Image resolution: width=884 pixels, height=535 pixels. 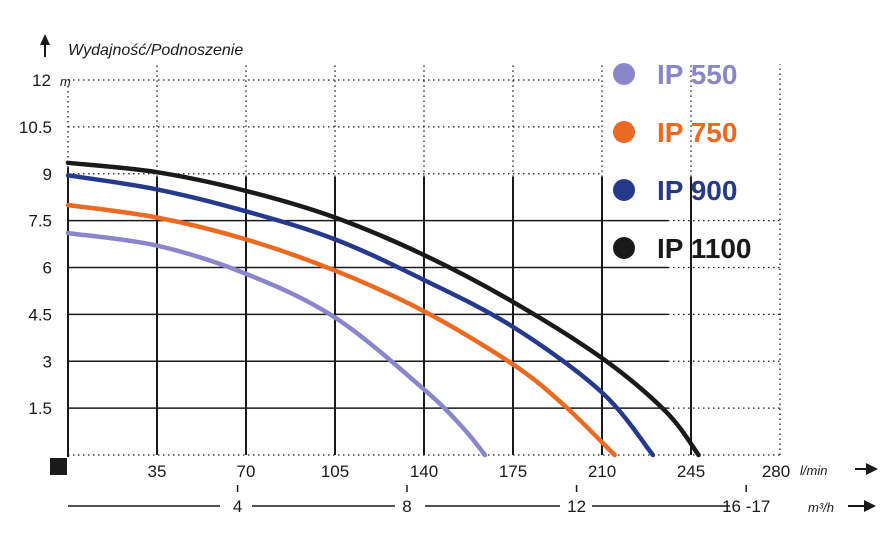 What do you see at coordinates (513, 471) in the screenshot?
I see `x-tick-label: 175` at bounding box center [513, 471].